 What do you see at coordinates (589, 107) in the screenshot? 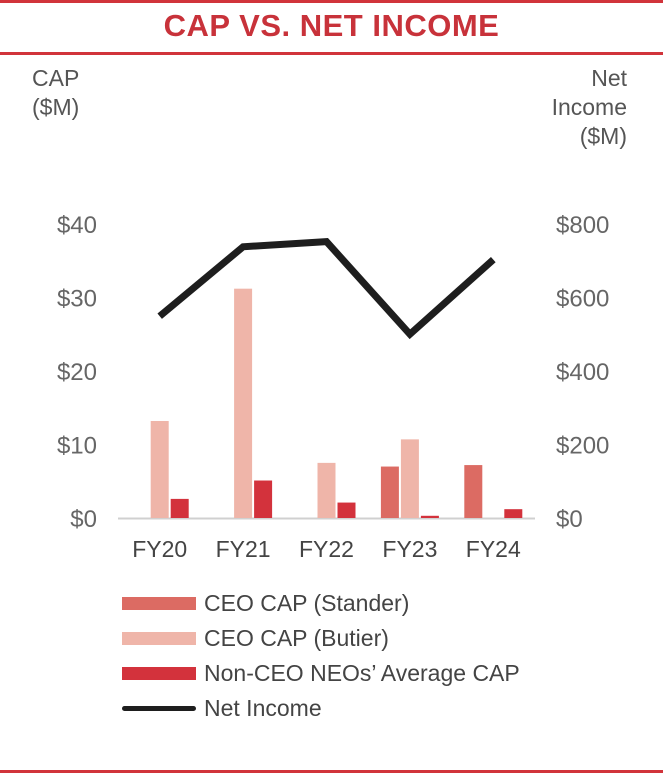
I see `right-axis-title-line: Income` at bounding box center [589, 107].